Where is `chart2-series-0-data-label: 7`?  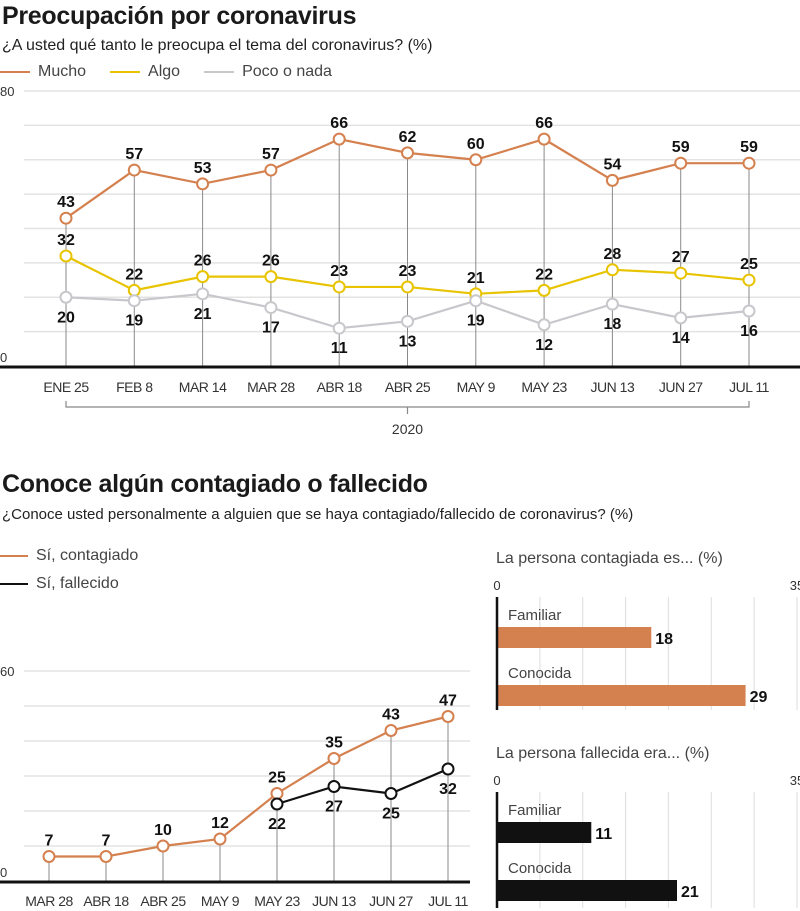 chart2-series-0-data-label: 7 is located at coordinates (106, 841).